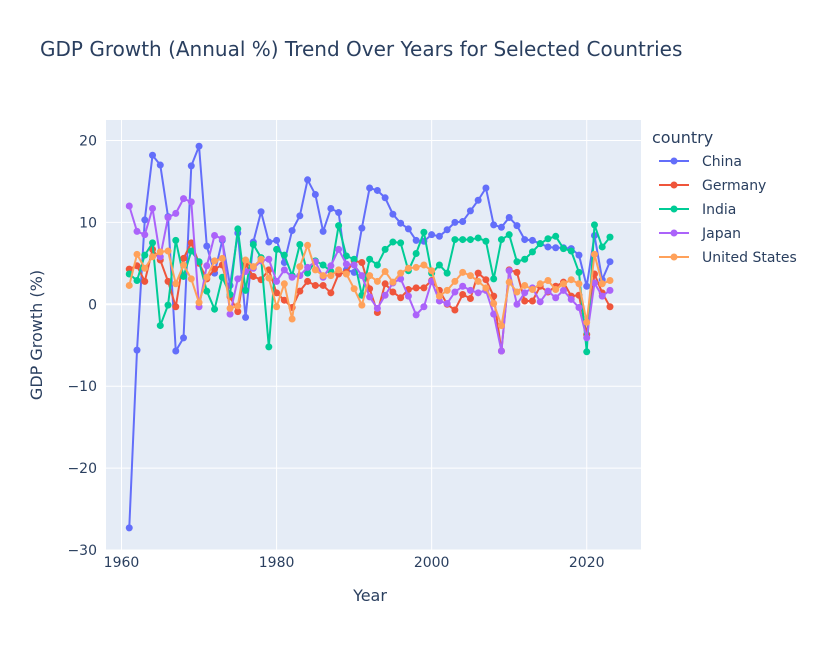 The width and height of the screenshot is (822, 653). Describe the element at coordinates (712, 186) in the screenshot. I see `legend-item-germany: Germany` at that location.